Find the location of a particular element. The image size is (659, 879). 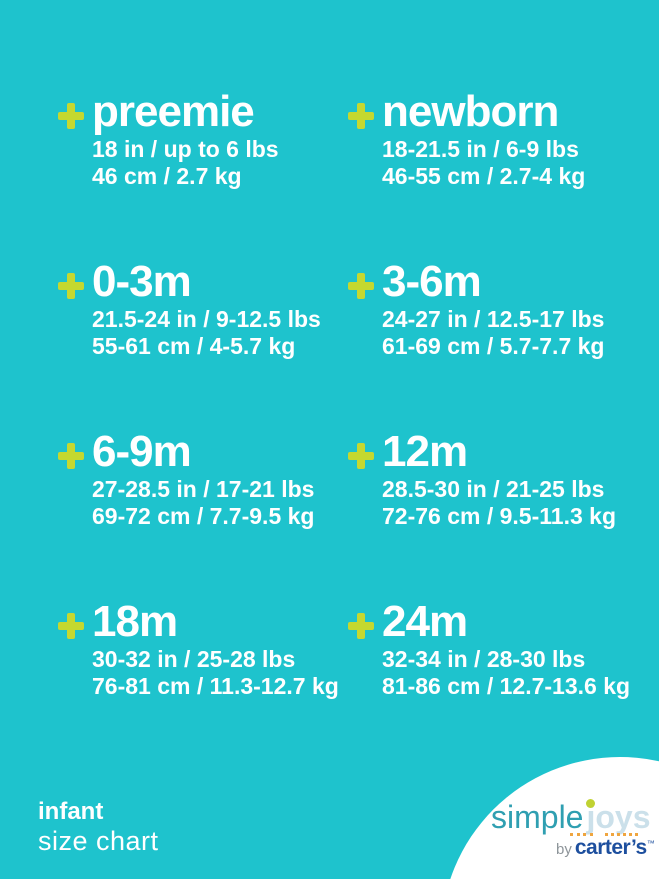

size-metric: 46-55 cm / 2.7-4 kg is located at coordinates (484, 176).